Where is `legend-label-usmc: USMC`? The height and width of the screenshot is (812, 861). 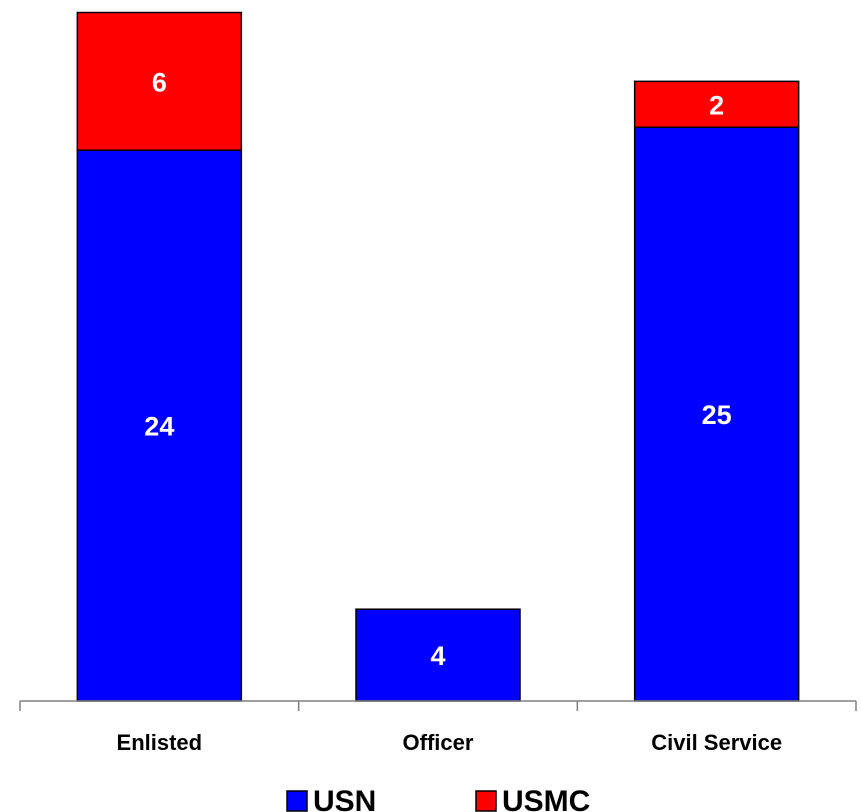
legend-label-usmc: USMC is located at coordinates (546, 798).